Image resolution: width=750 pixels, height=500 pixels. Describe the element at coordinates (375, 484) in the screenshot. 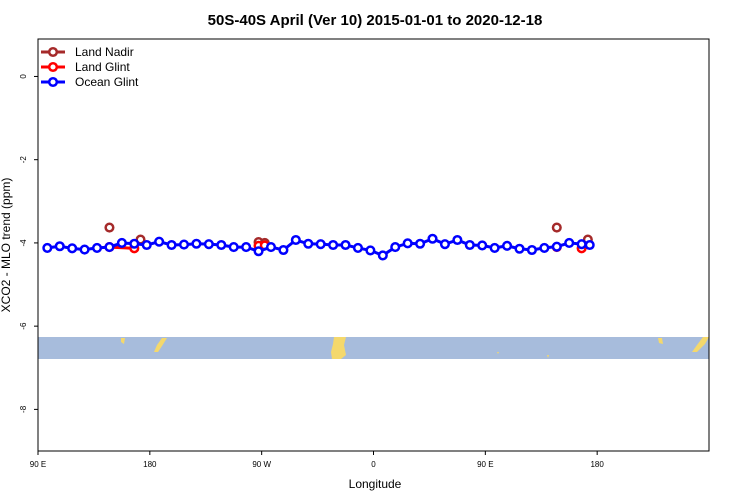

I see `x-axis-label: Longitude` at that location.